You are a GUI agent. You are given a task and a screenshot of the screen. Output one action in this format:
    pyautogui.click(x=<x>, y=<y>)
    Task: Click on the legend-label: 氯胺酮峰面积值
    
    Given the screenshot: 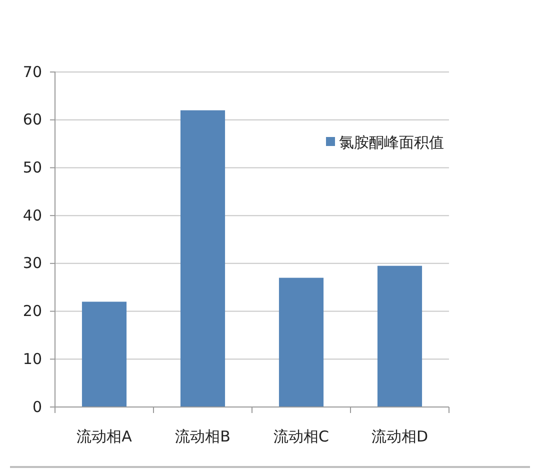 What is the action you would take?
    pyautogui.click(x=391, y=142)
    